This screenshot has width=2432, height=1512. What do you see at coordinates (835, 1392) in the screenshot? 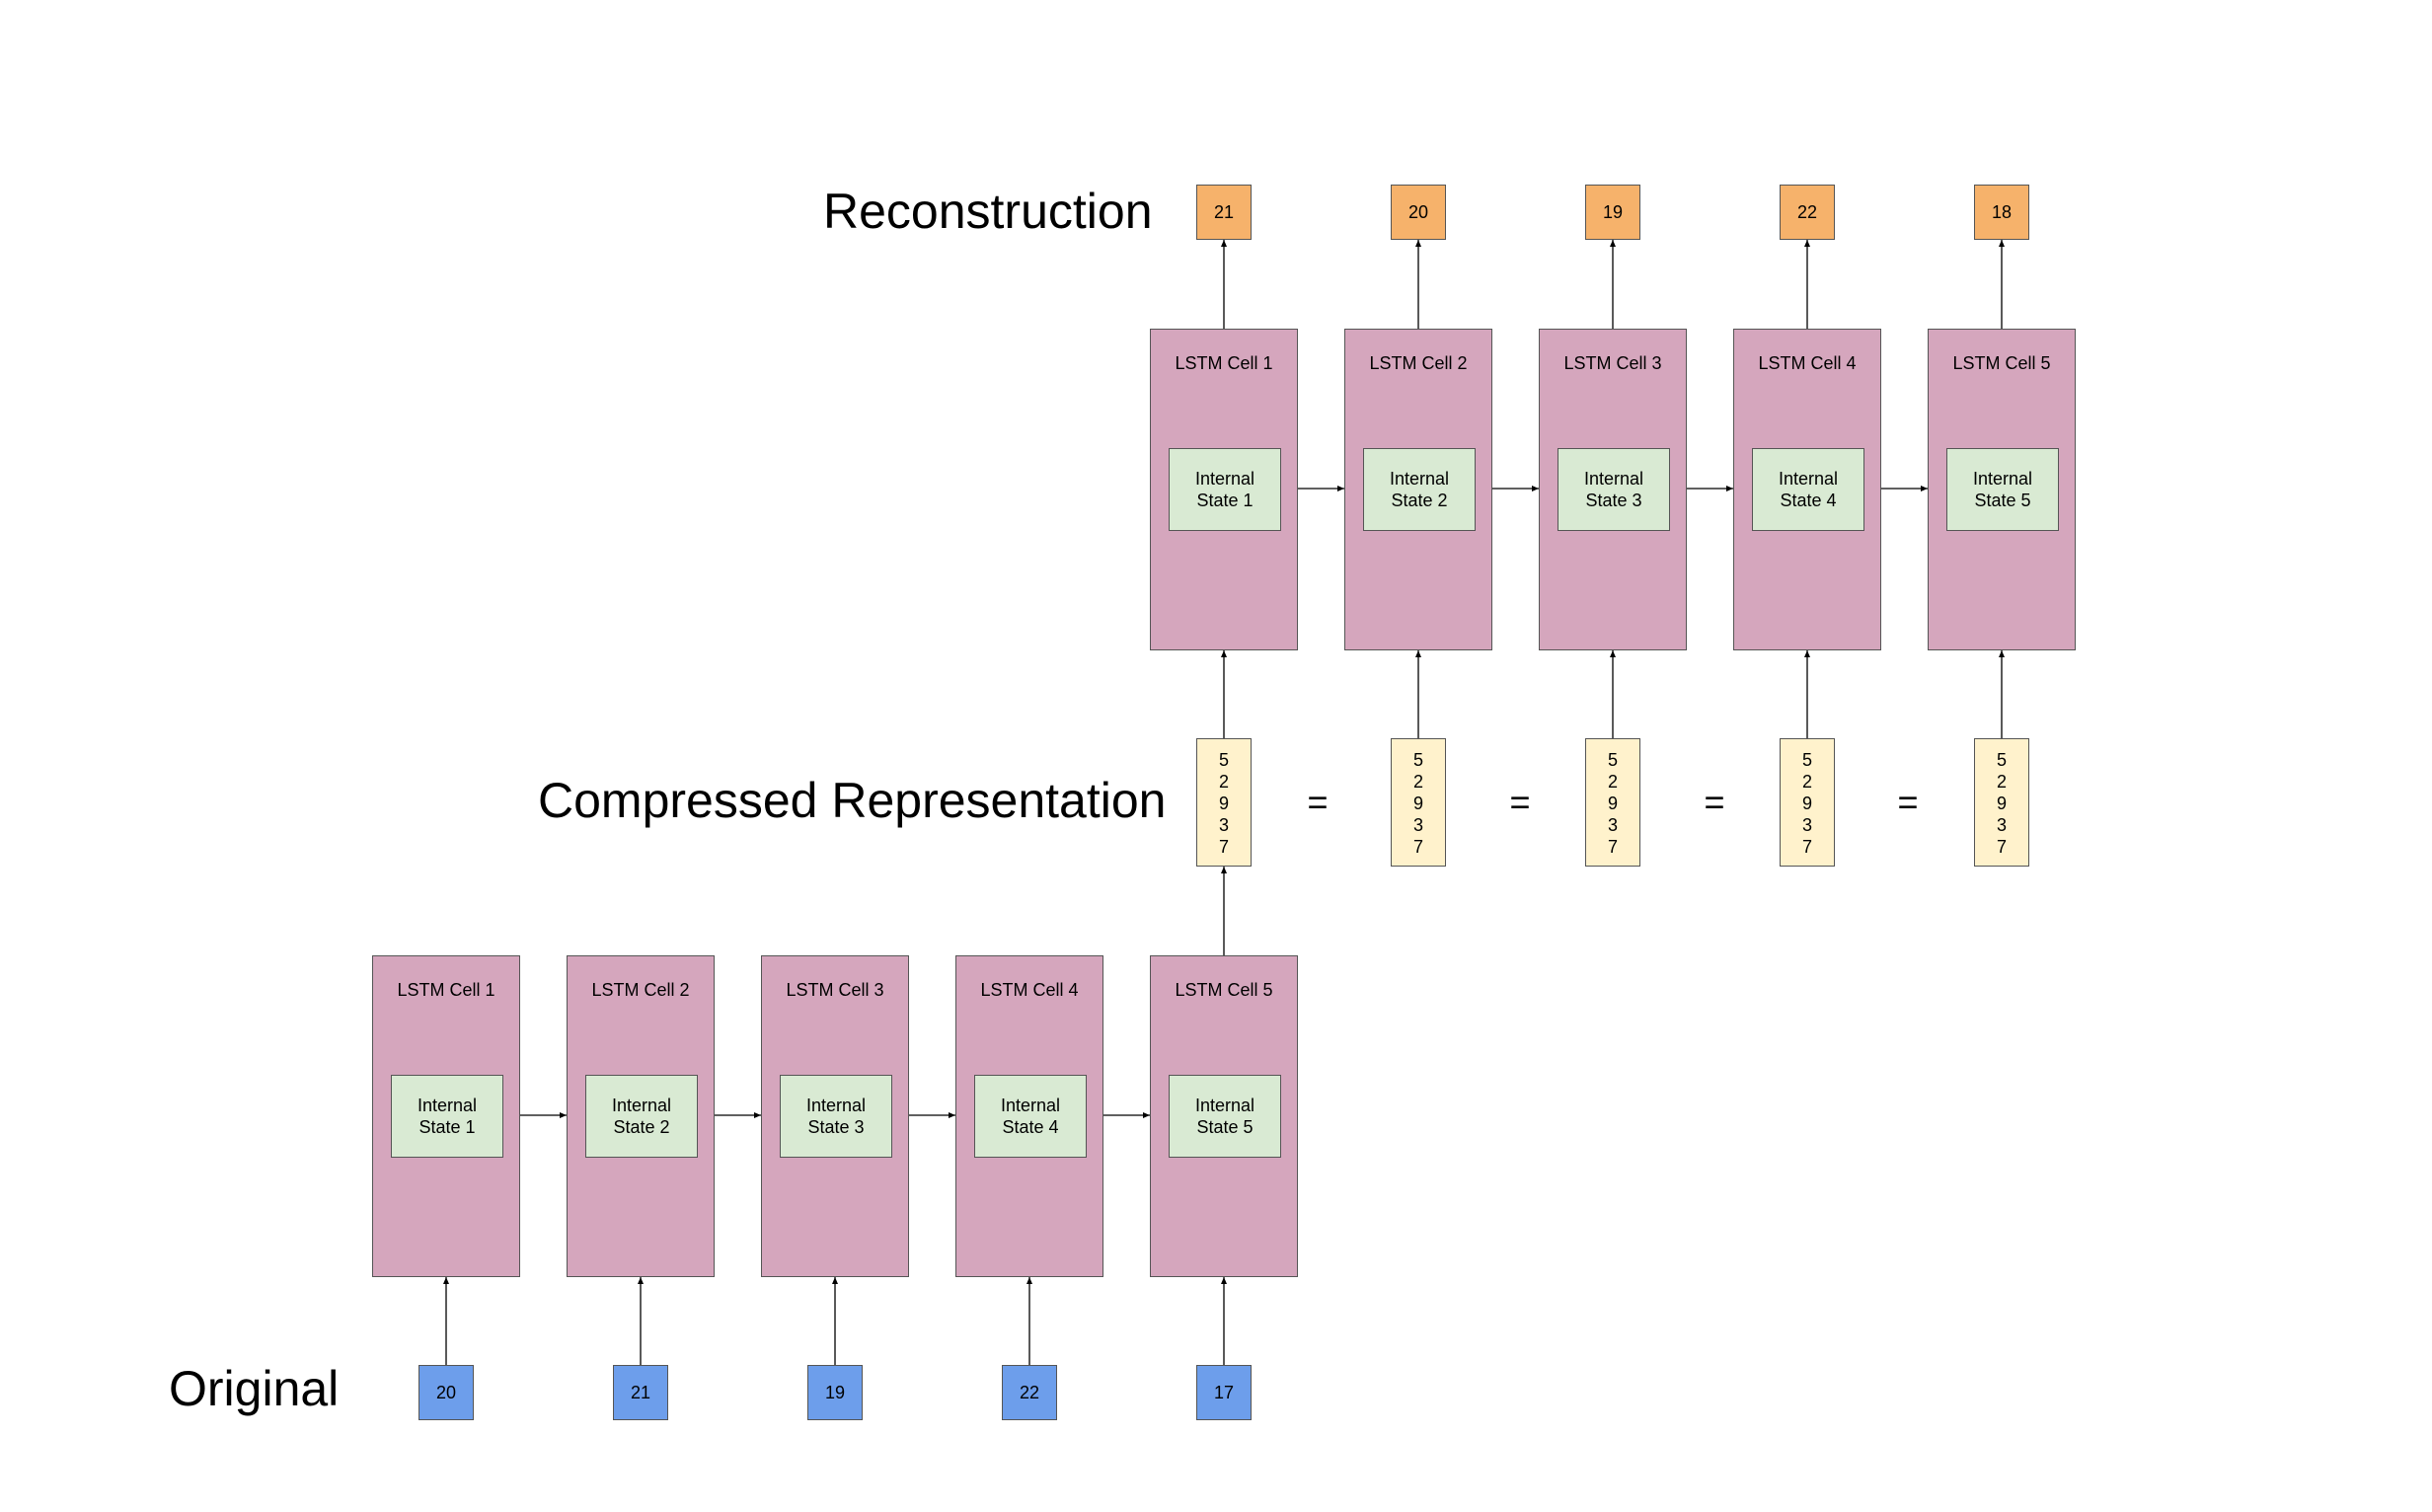
I see `original-value-3: 19` at bounding box center [835, 1392].